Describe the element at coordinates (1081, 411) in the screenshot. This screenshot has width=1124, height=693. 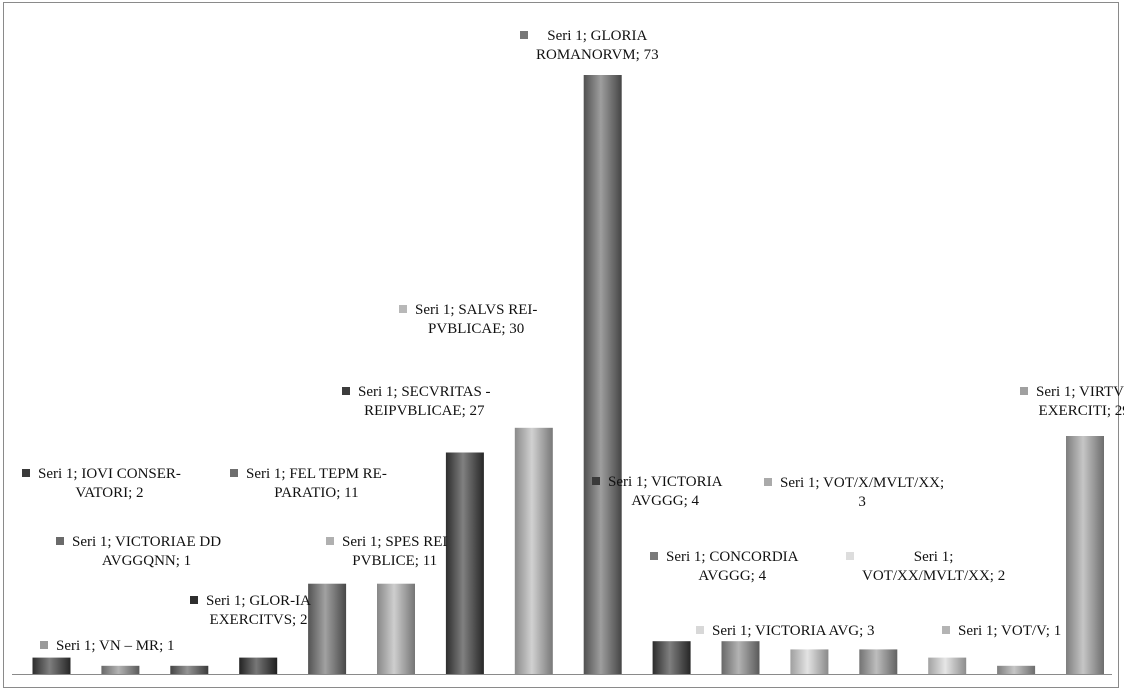
I see `data-label-line: EXERCITI; 29` at that location.